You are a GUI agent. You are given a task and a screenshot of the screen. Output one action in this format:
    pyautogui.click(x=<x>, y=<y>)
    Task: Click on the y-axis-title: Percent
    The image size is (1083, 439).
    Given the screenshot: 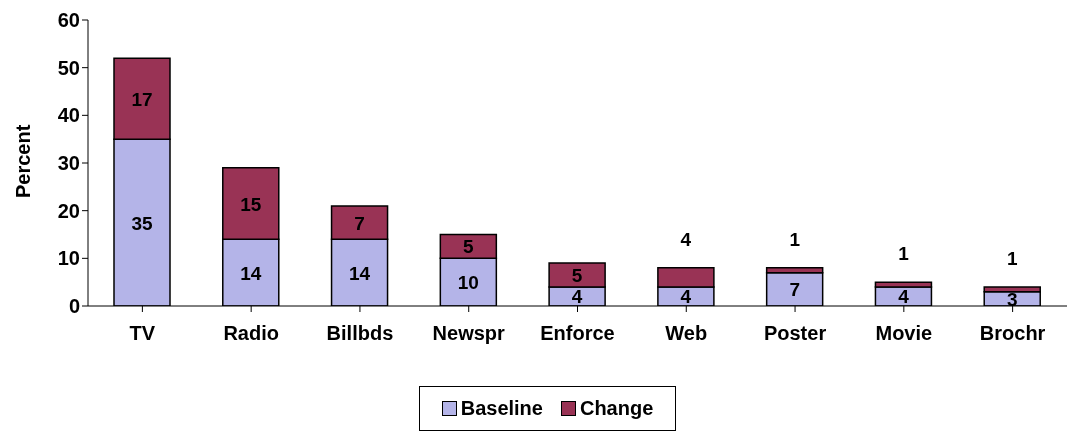 What is the action you would take?
    pyautogui.click(x=23, y=161)
    